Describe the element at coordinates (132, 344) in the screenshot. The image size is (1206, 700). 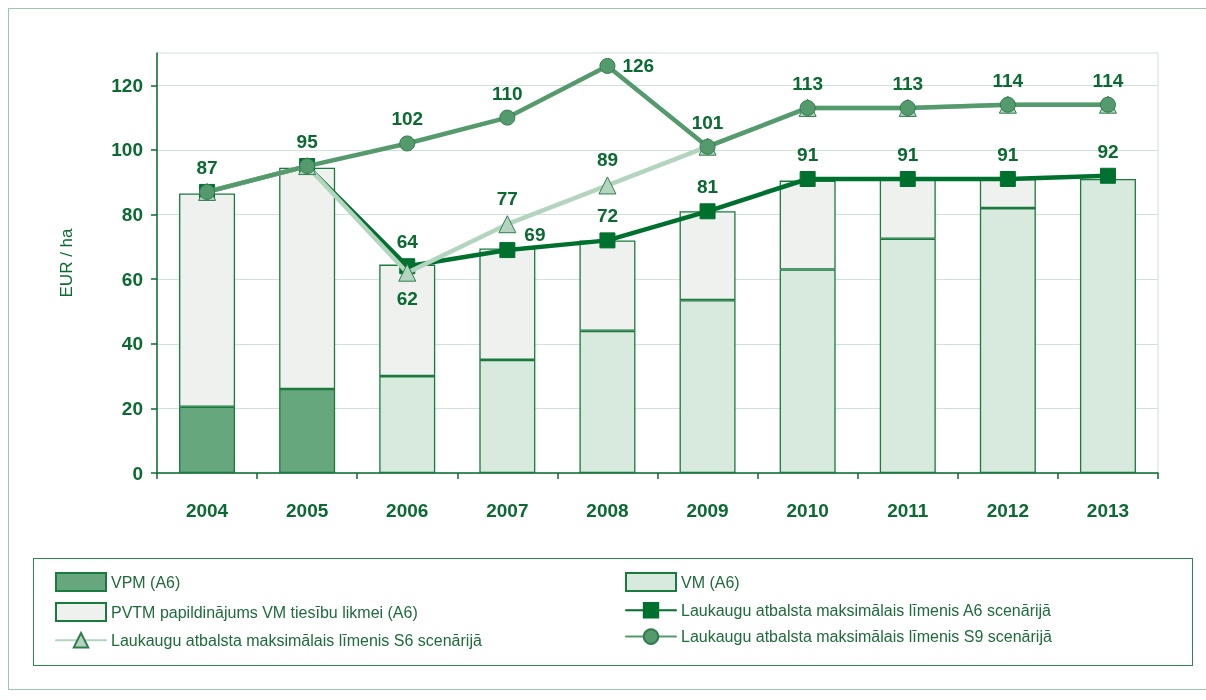
I see `y-tick-label: 40` at that location.